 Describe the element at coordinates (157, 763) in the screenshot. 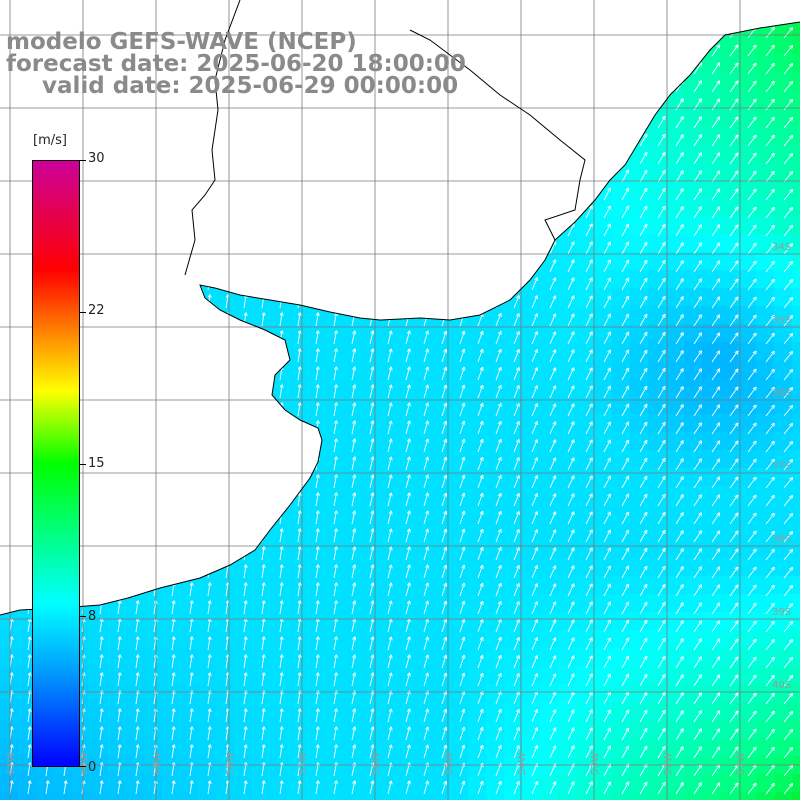

I see `longitude-label: 59W` at that location.